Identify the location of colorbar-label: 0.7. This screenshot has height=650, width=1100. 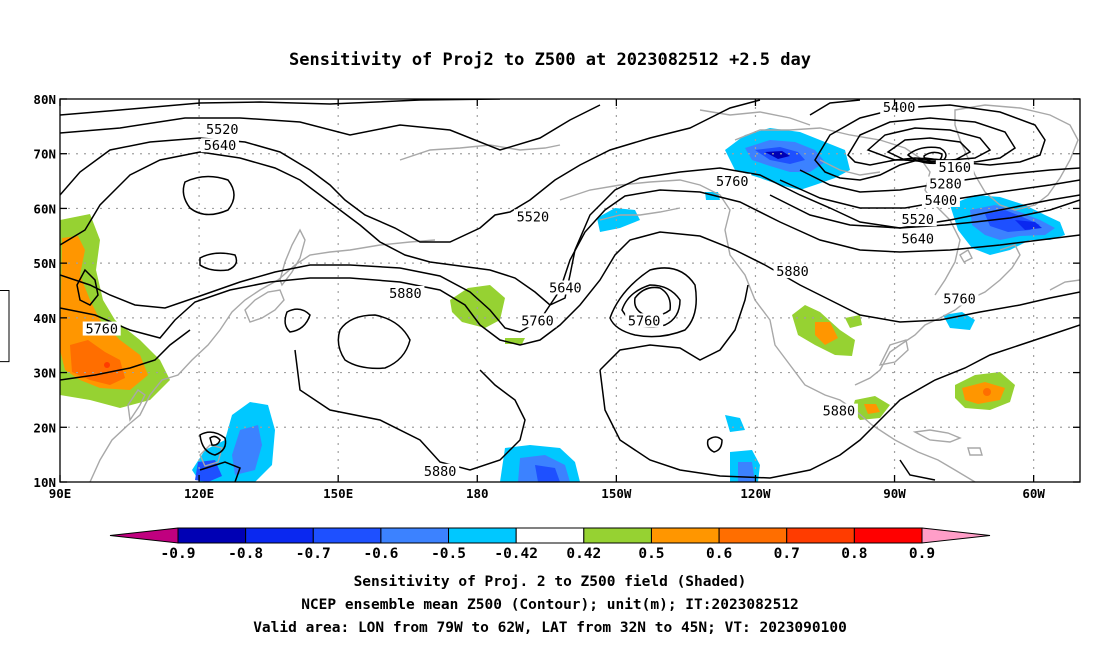
(787, 554).